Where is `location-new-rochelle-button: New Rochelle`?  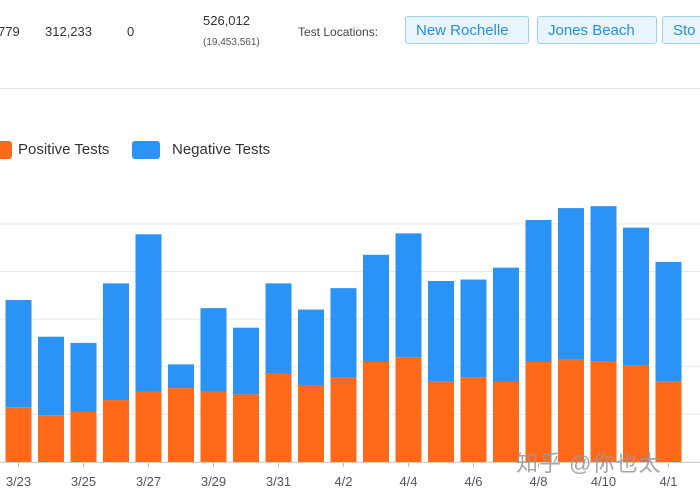 location-new-rochelle-button: New Rochelle is located at coordinates (467, 30).